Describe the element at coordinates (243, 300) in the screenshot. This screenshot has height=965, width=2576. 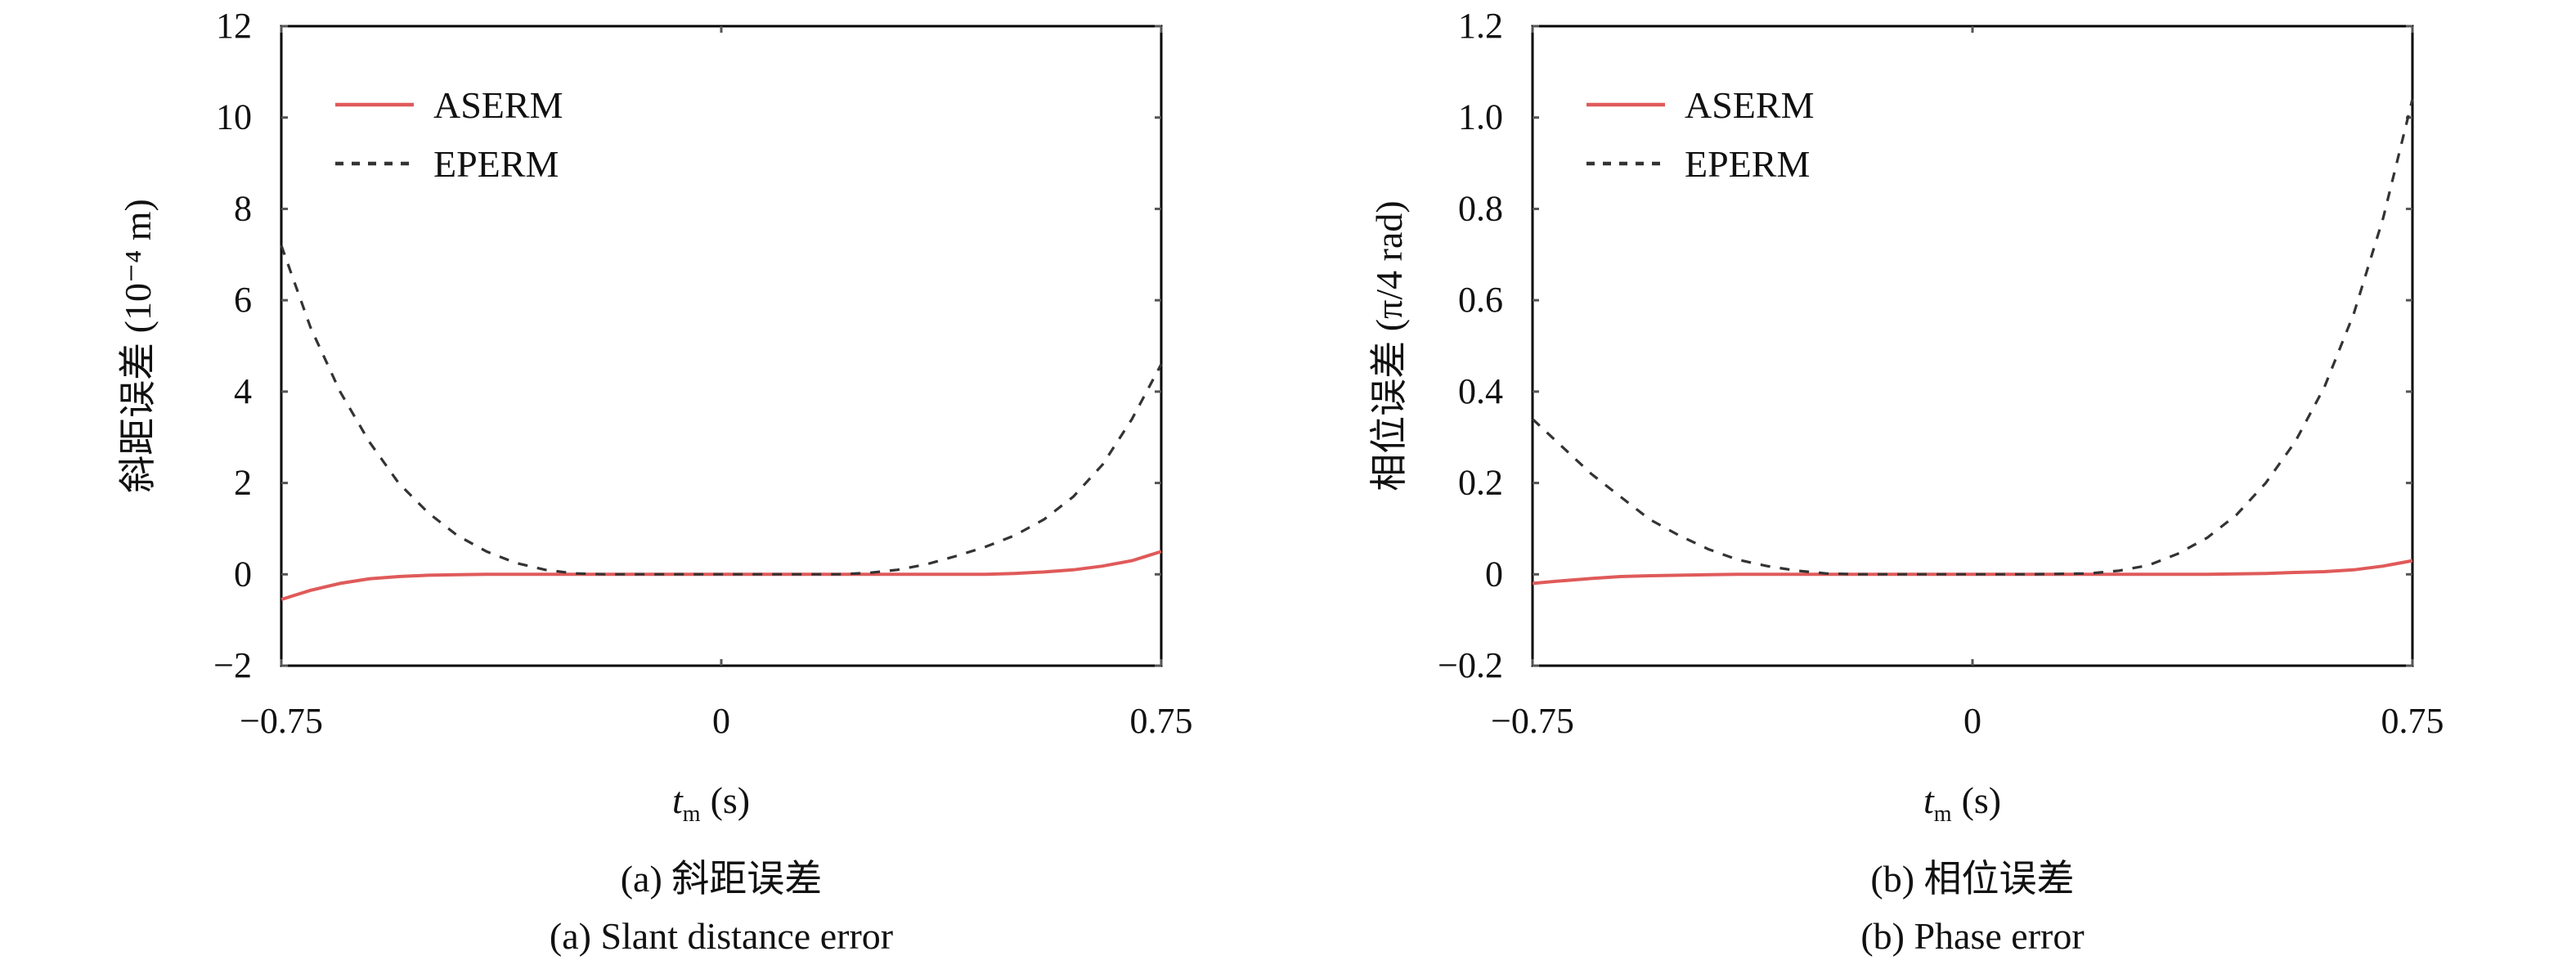
I see `y-tick-label: 6` at that location.